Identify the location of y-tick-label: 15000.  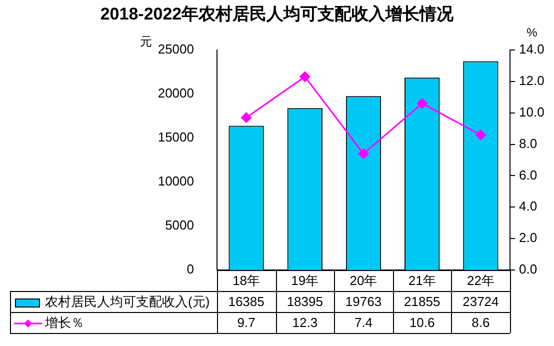
(176, 137).